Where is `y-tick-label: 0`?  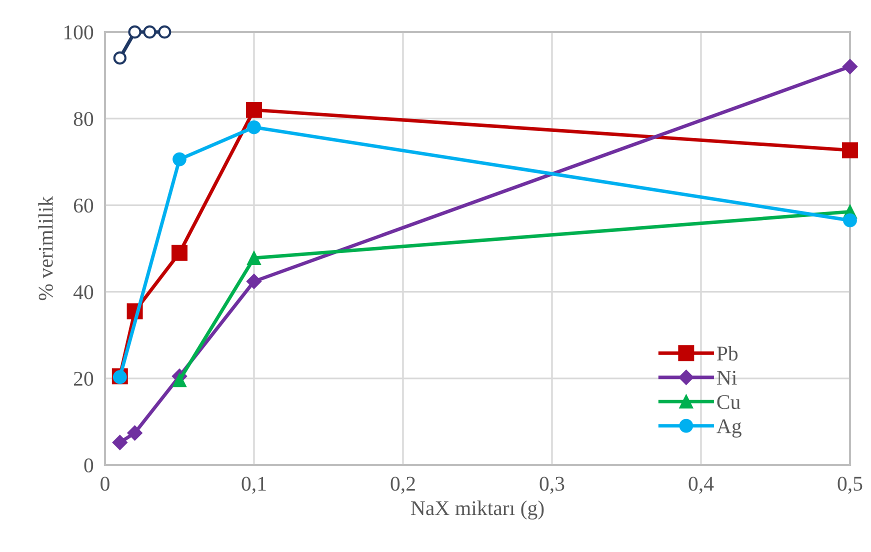 y-tick-label: 0 is located at coordinates (89, 465).